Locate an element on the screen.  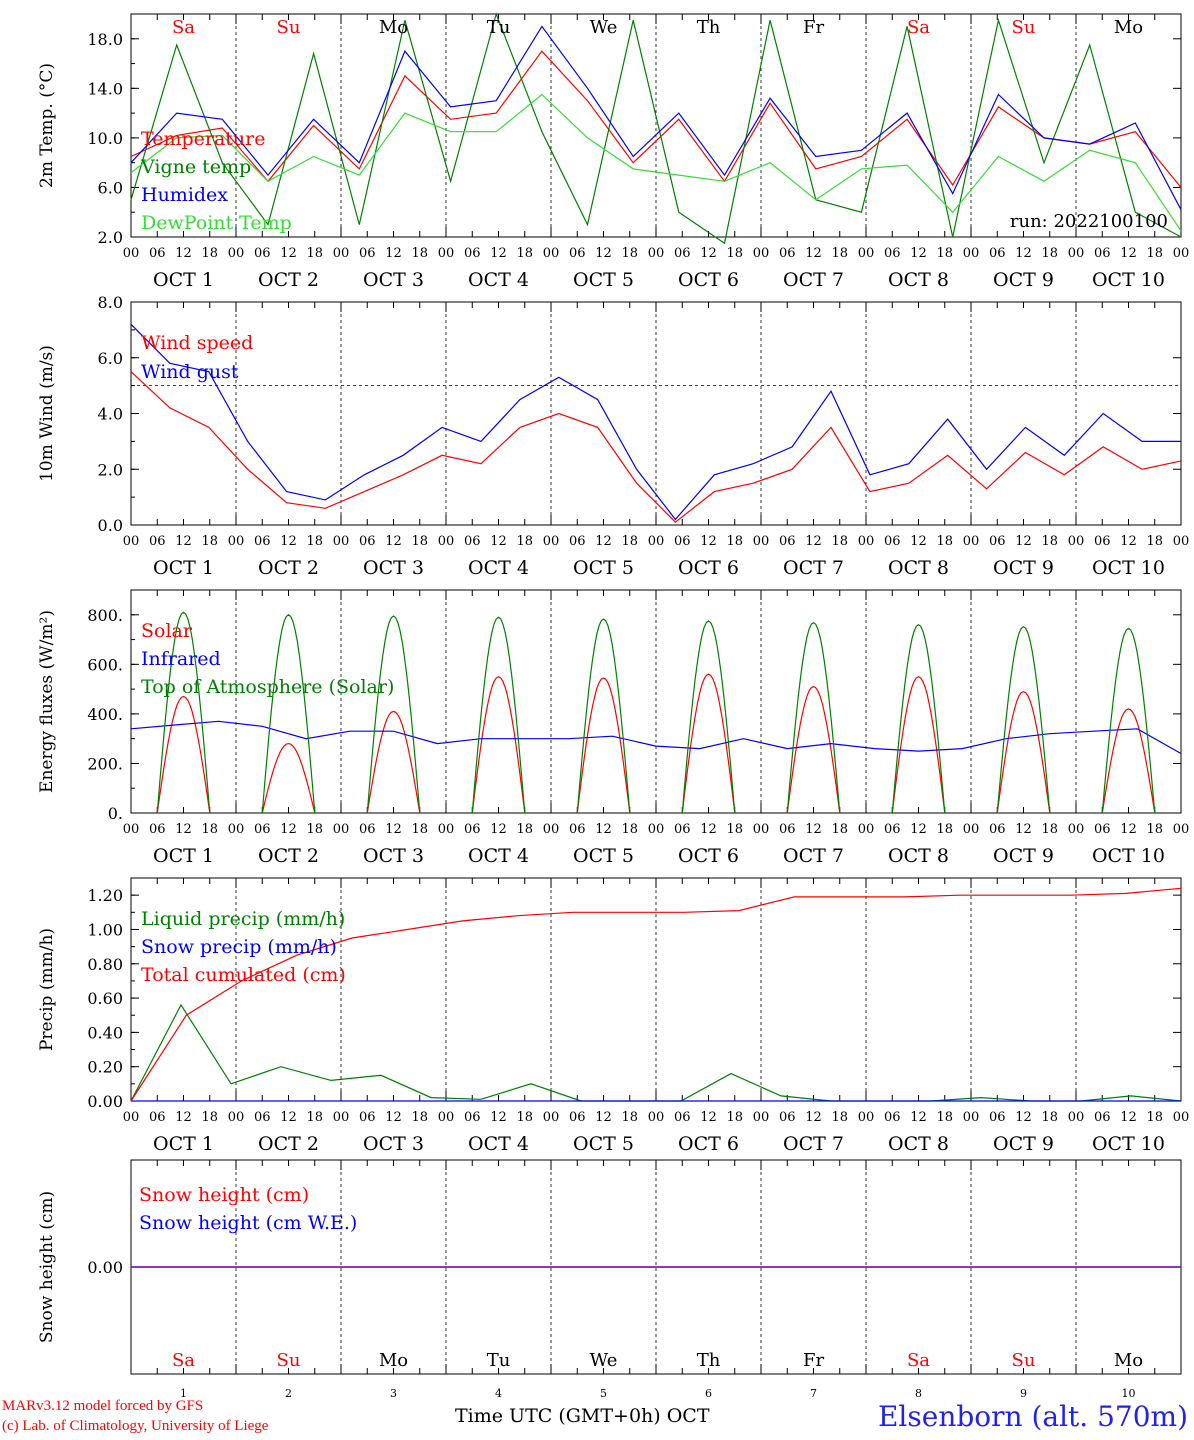
y-tick-label: 0.40 is located at coordinates (105, 1032).